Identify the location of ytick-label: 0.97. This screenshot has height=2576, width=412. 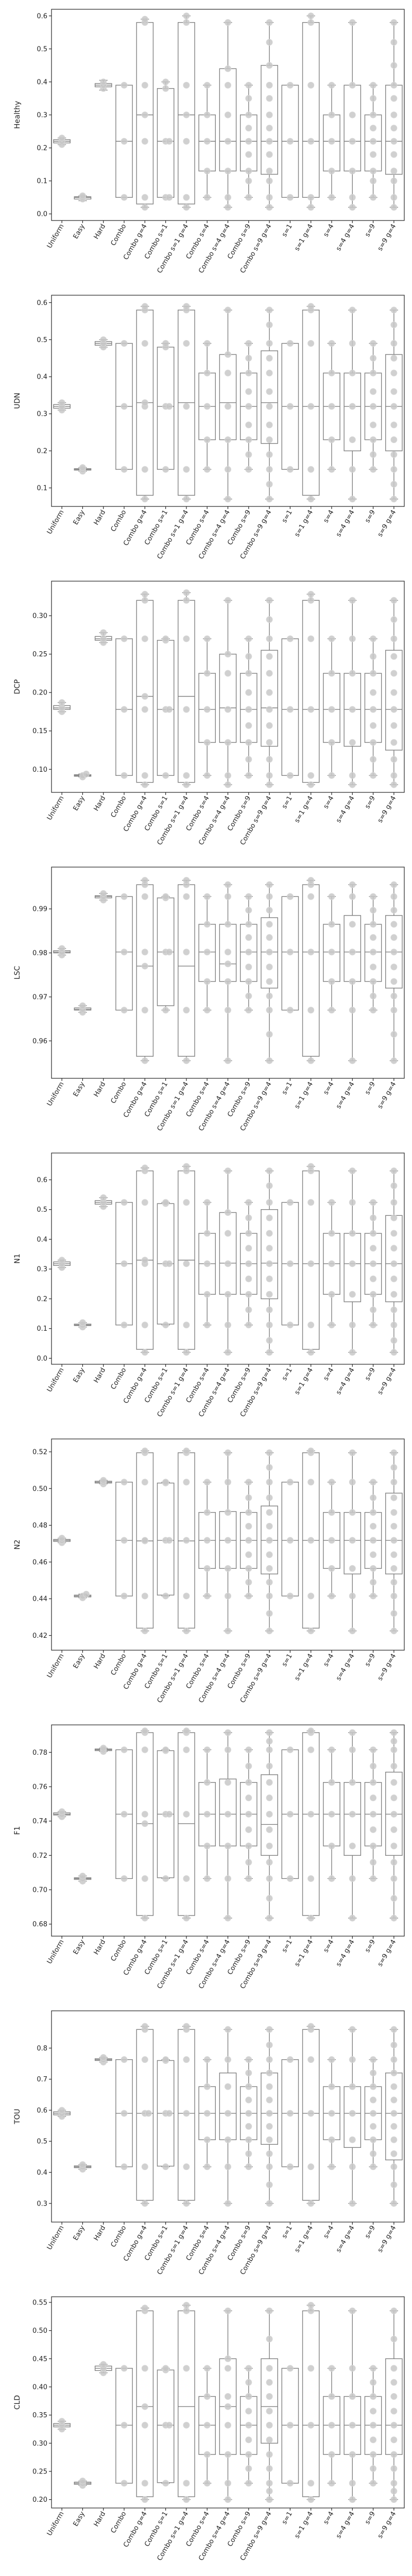
(39, 997).